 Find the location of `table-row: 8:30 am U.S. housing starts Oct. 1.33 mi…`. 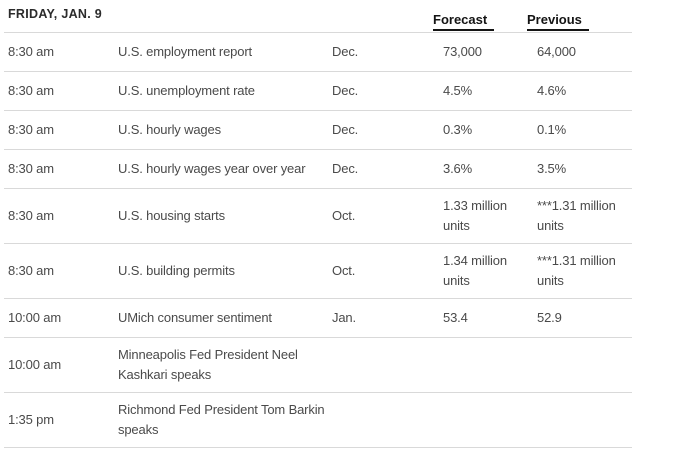

table-row: 8:30 am U.S. housing starts Oct. 1.33 mi… is located at coordinates (318, 216).